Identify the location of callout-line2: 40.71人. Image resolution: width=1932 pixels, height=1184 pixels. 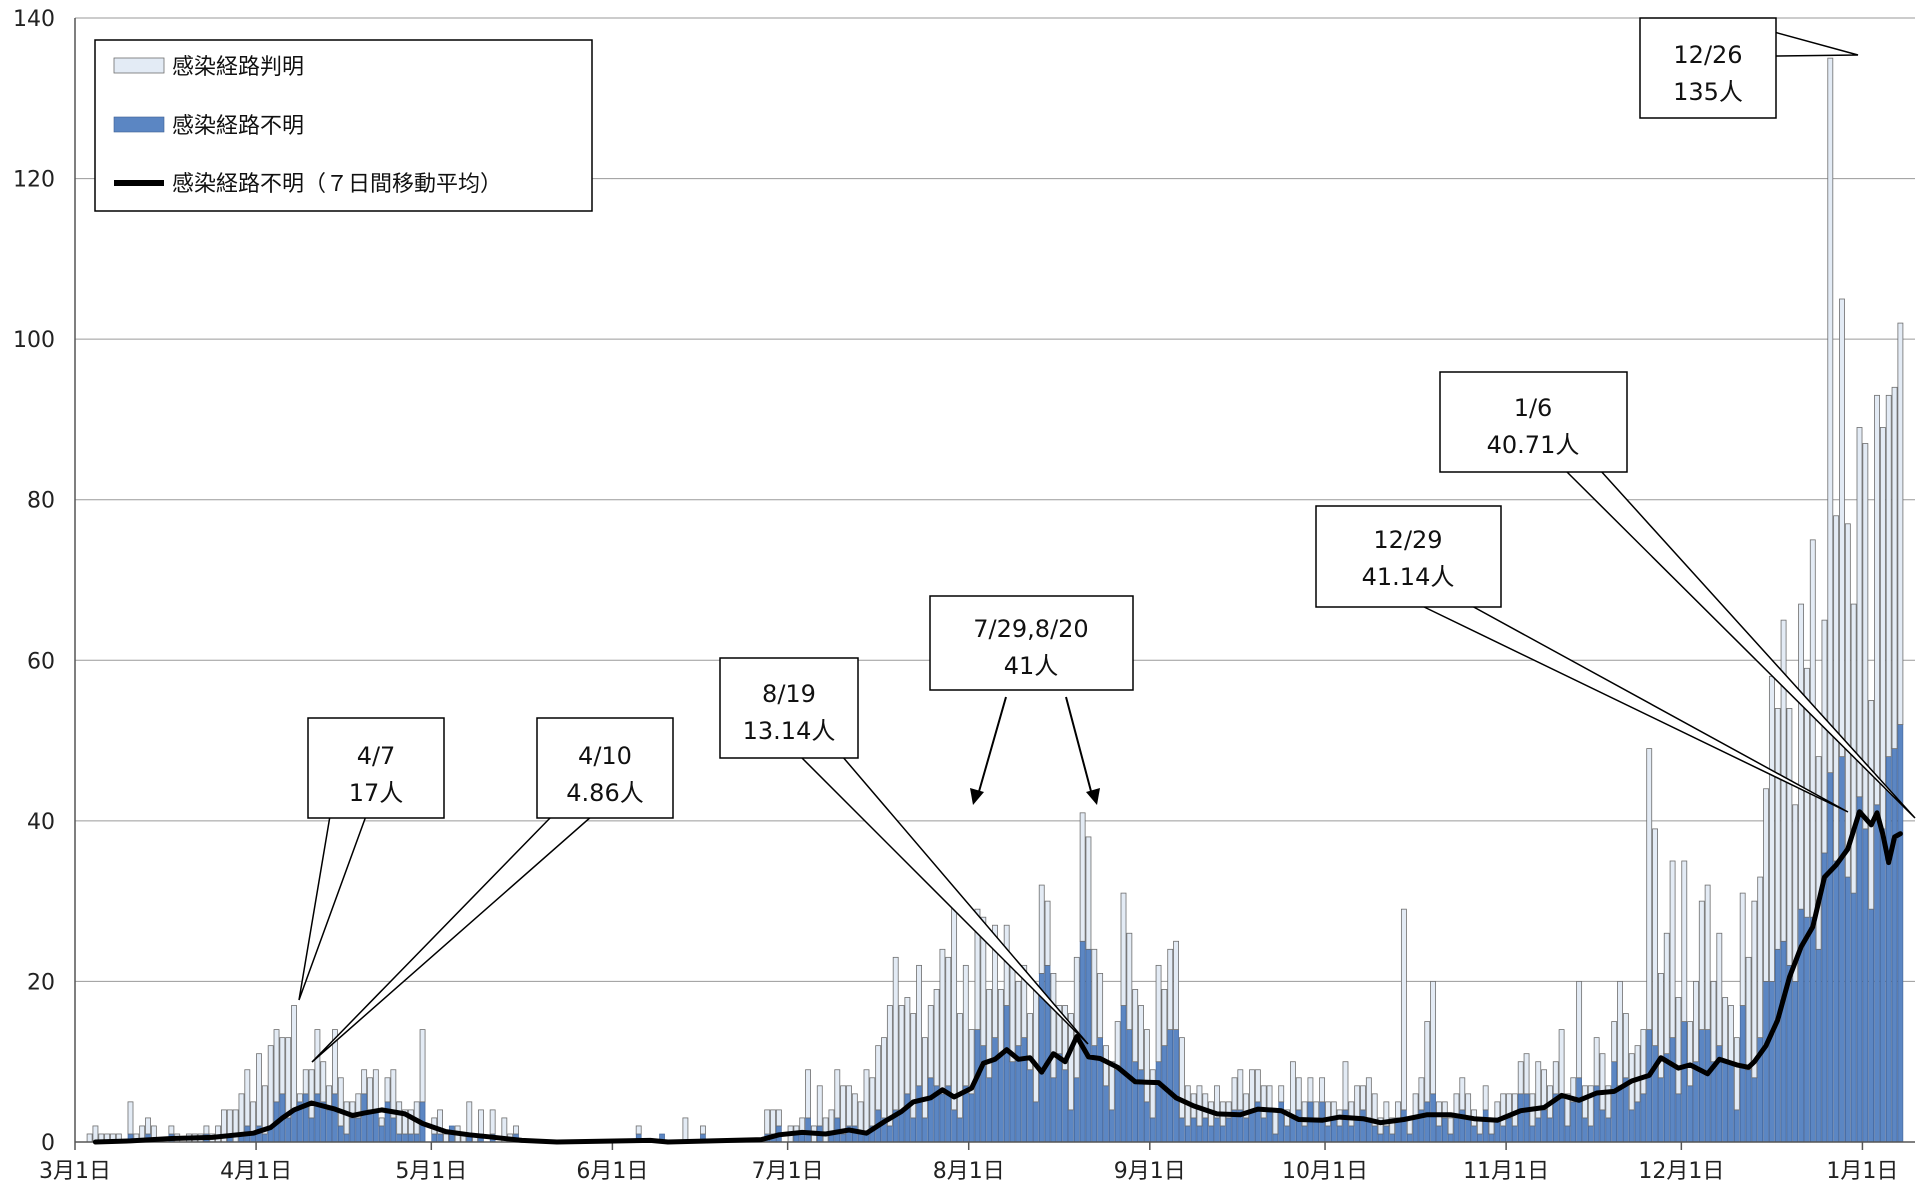
(1533, 445).